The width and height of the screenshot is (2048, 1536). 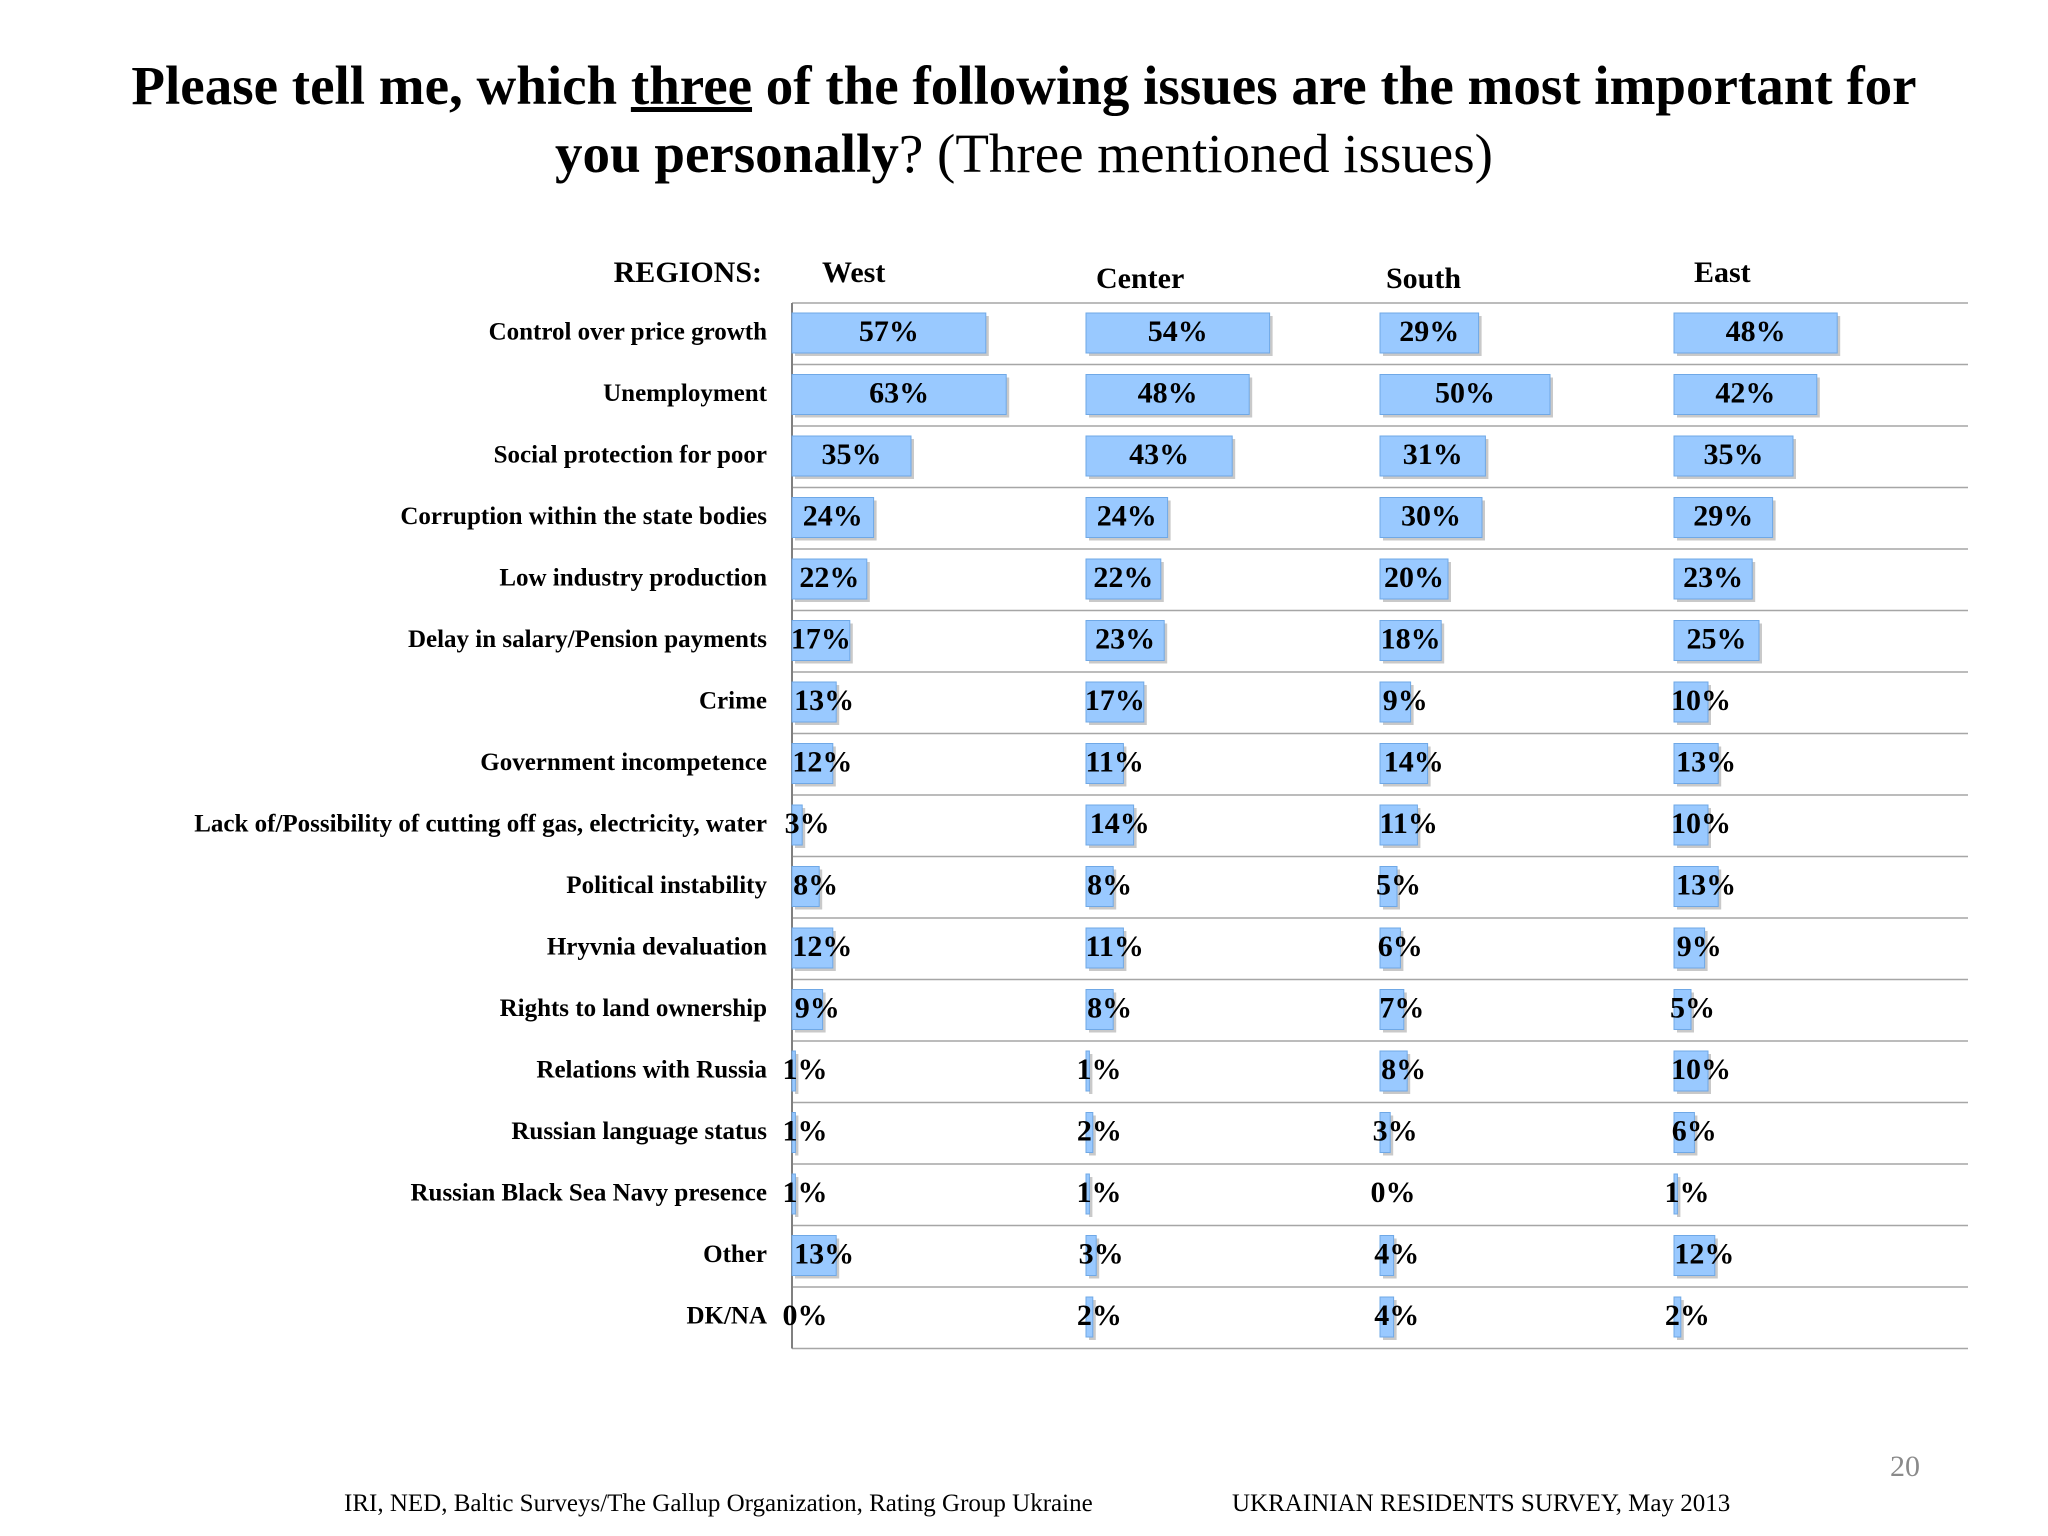 What do you see at coordinates (853, 272) in the screenshot?
I see `series-header-west: West` at bounding box center [853, 272].